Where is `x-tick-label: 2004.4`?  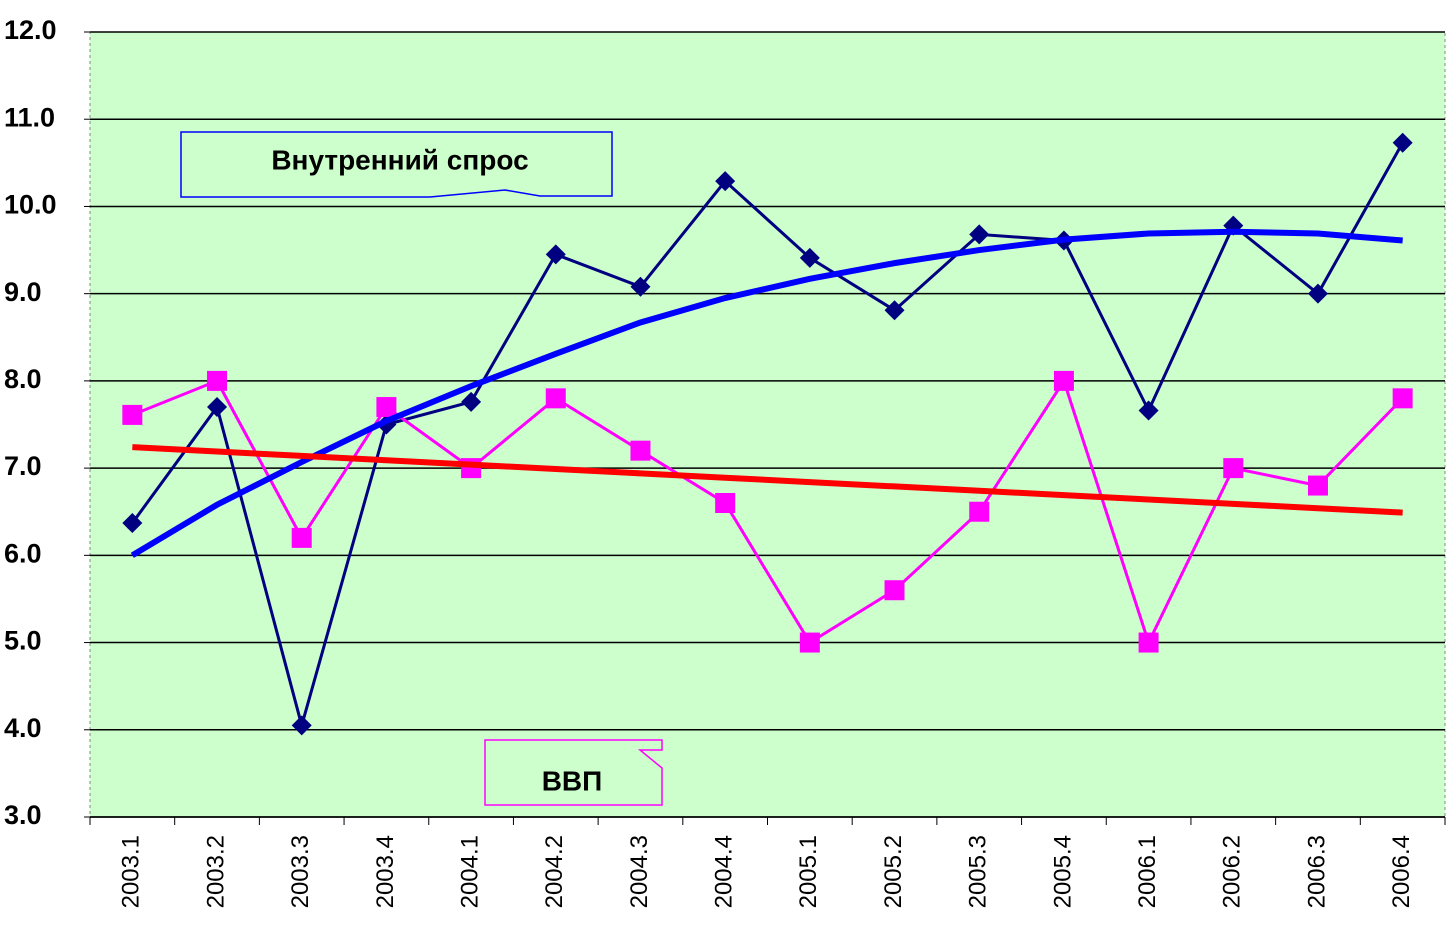 x-tick-label: 2004.4 is located at coordinates (724, 871).